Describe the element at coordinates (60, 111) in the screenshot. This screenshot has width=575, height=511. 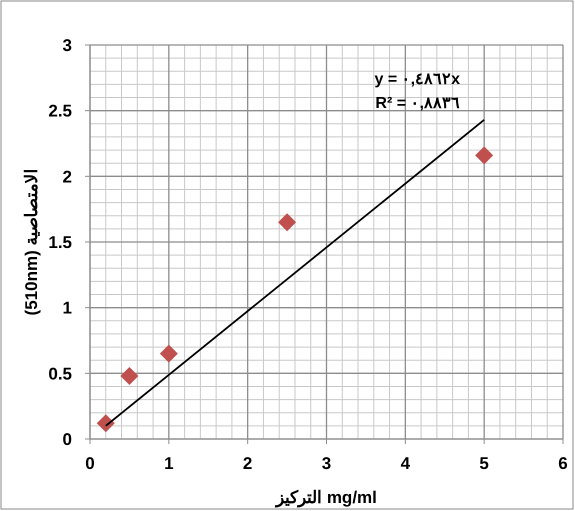
I see `y-tick-label: 2.5` at that location.